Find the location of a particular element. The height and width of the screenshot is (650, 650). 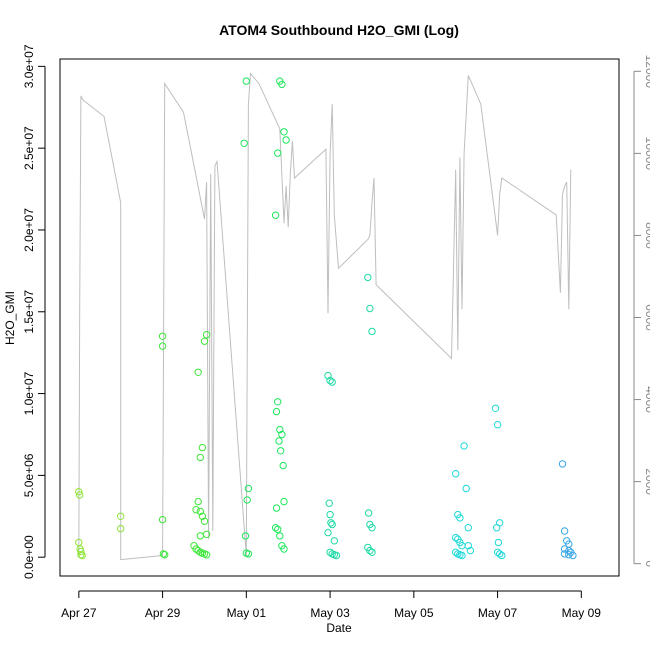

x-tick-label: May 01 is located at coordinates (247, 613).